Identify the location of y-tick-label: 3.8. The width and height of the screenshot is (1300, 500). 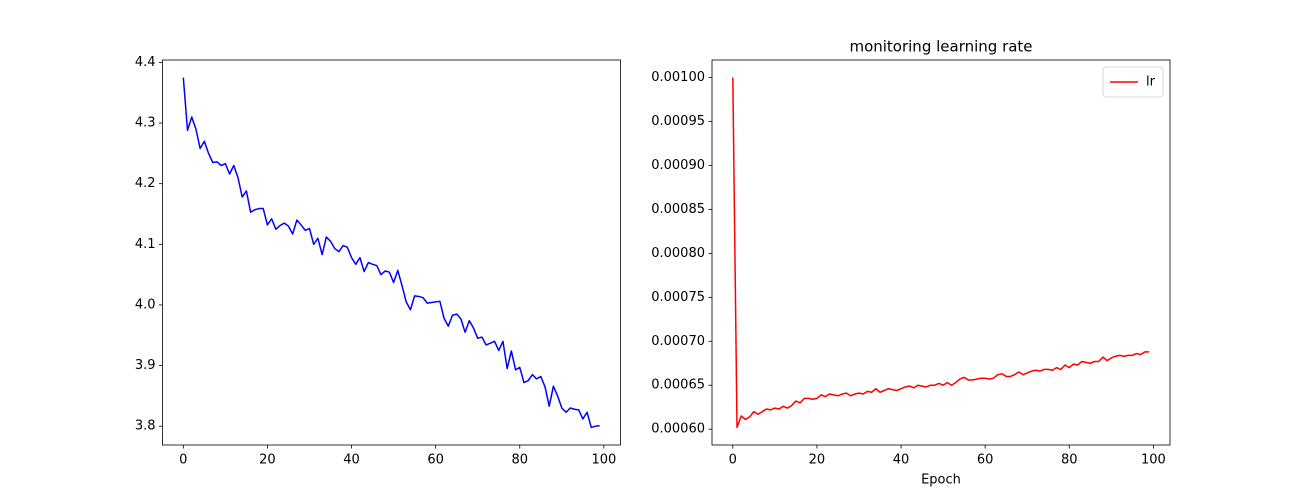
(145, 426).